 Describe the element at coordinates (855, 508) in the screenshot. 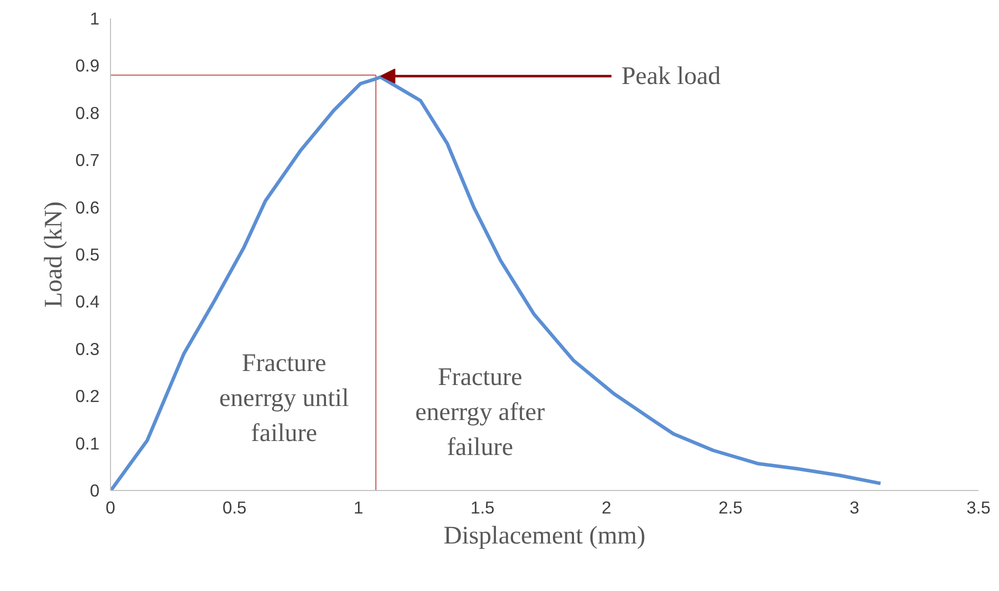

I see `x-tick-label: 3` at that location.